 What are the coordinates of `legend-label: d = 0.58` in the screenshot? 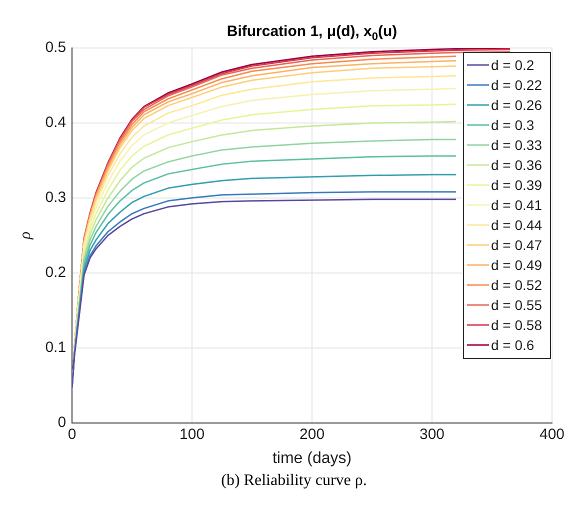 It's located at (516, 324).